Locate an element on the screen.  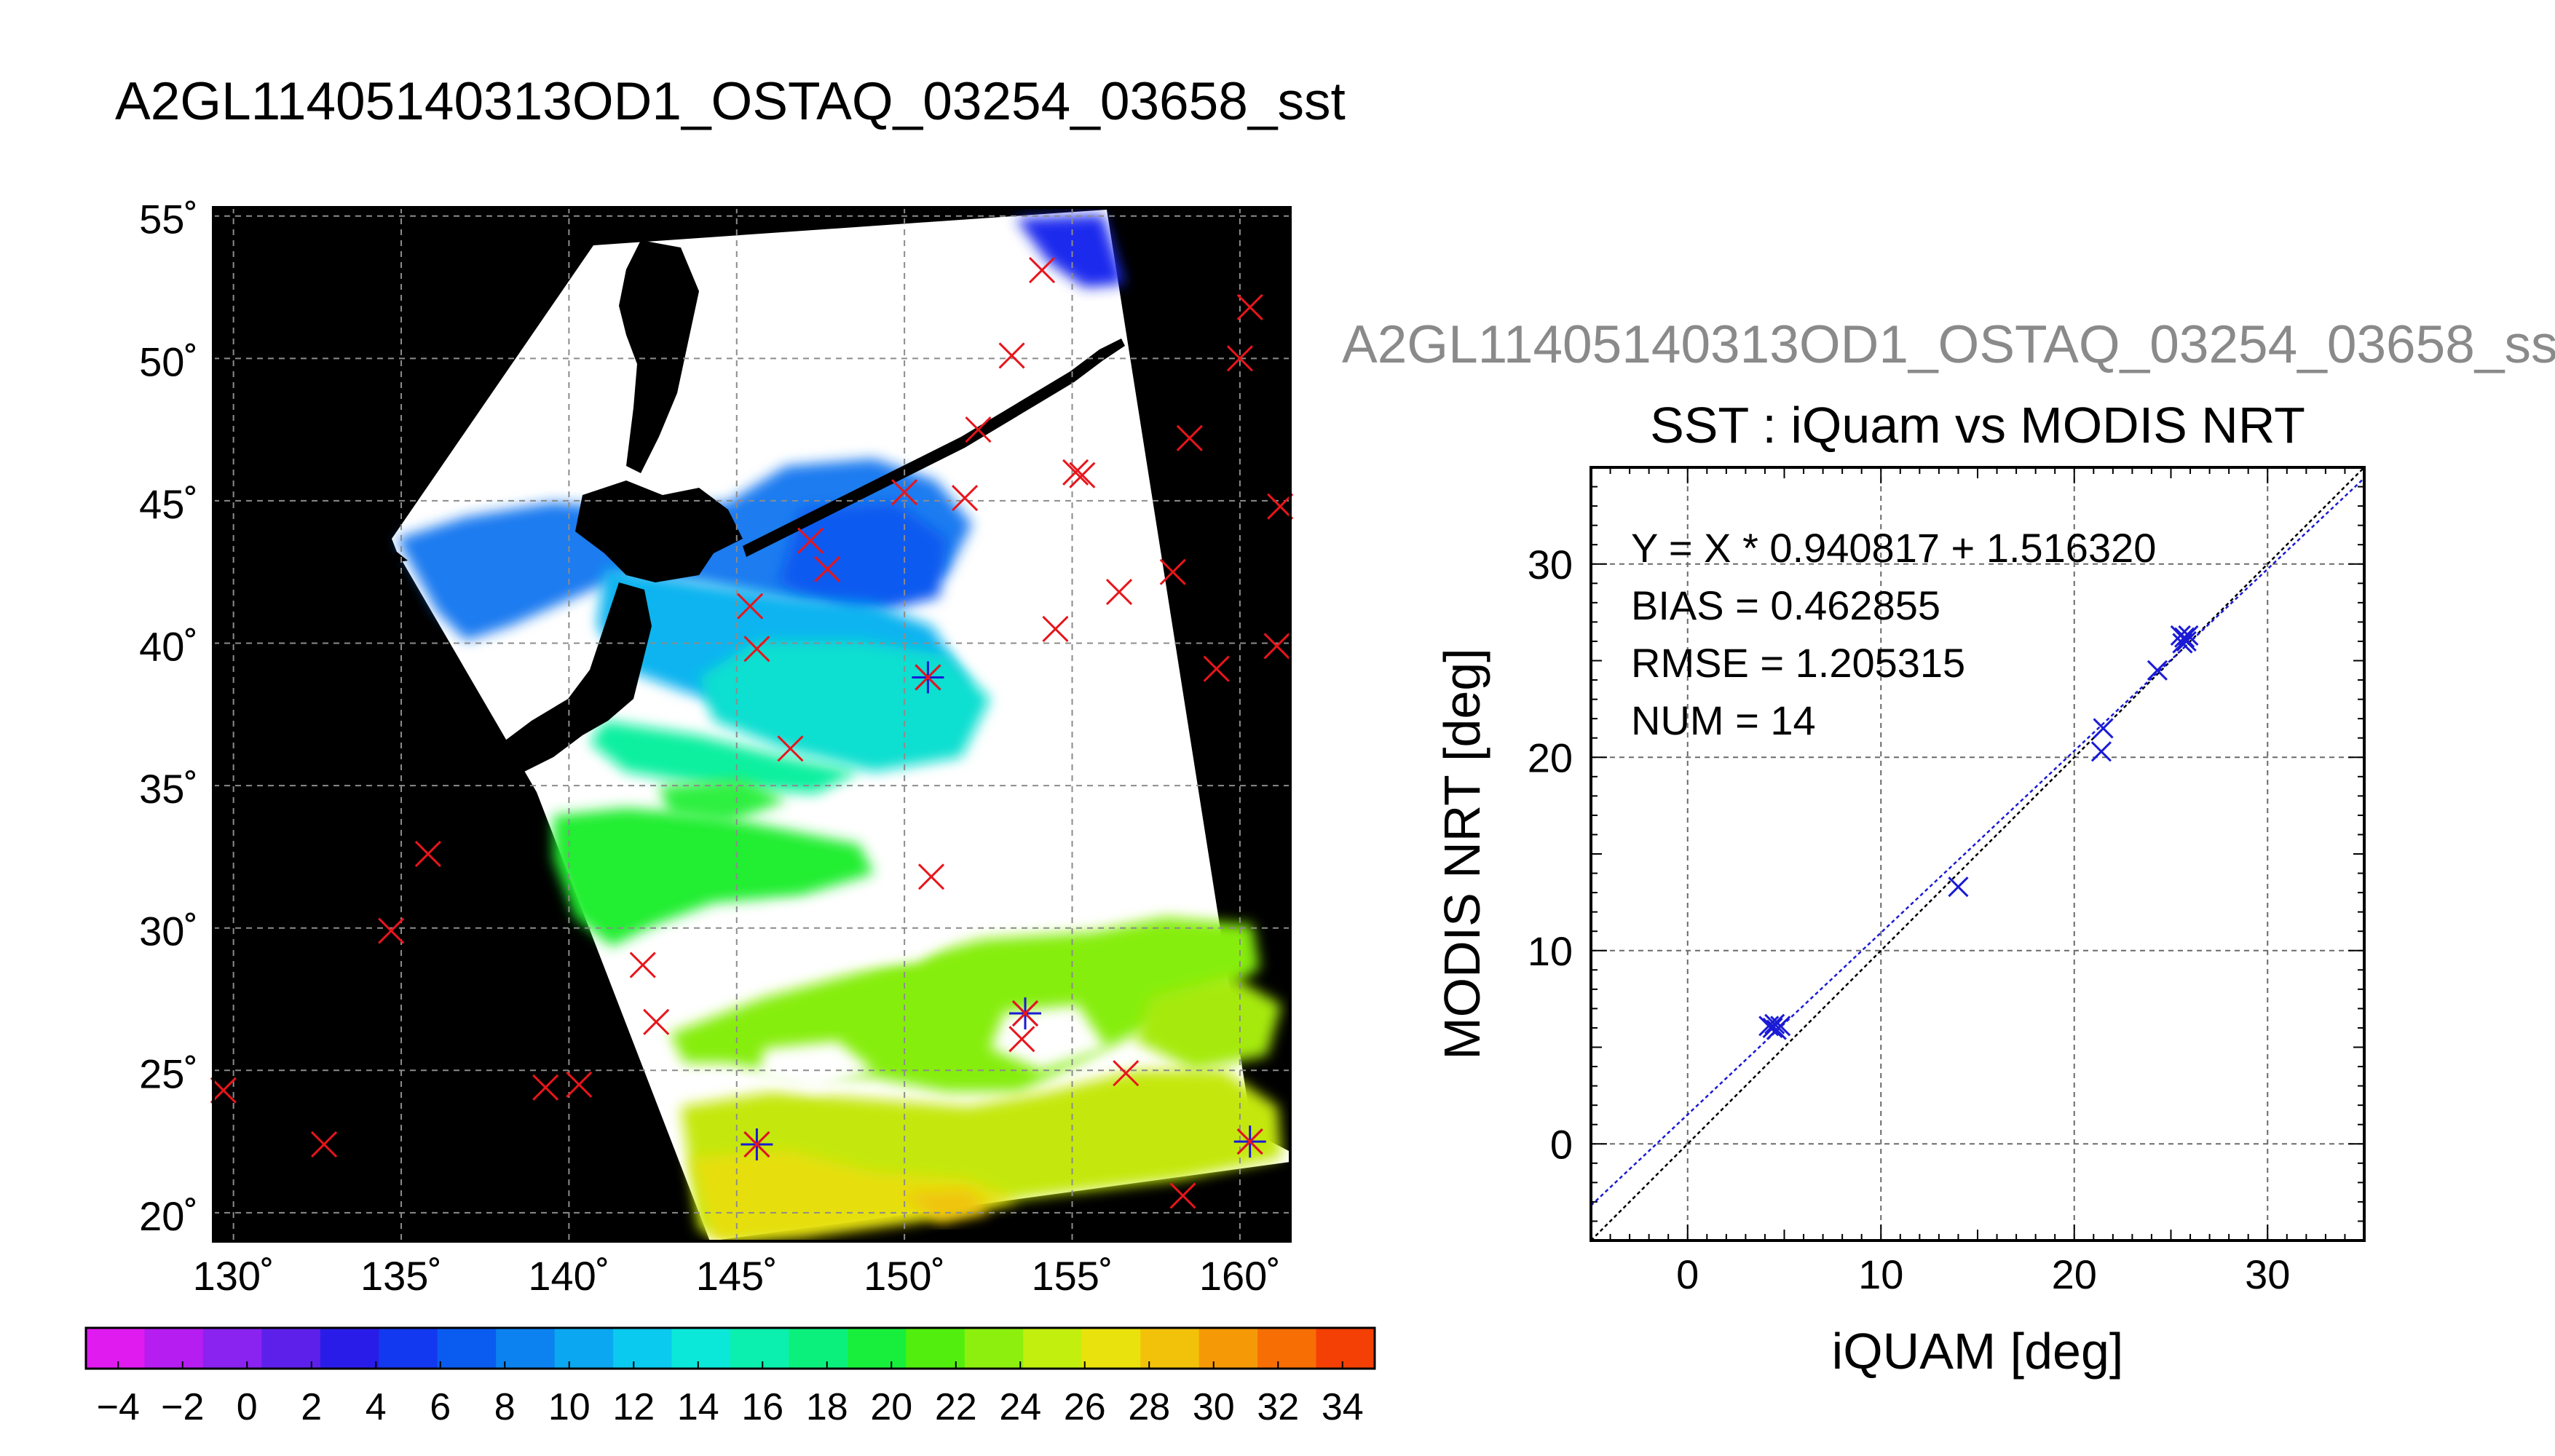
colorbar-label: 0 is located at coordinates (247, 1407).